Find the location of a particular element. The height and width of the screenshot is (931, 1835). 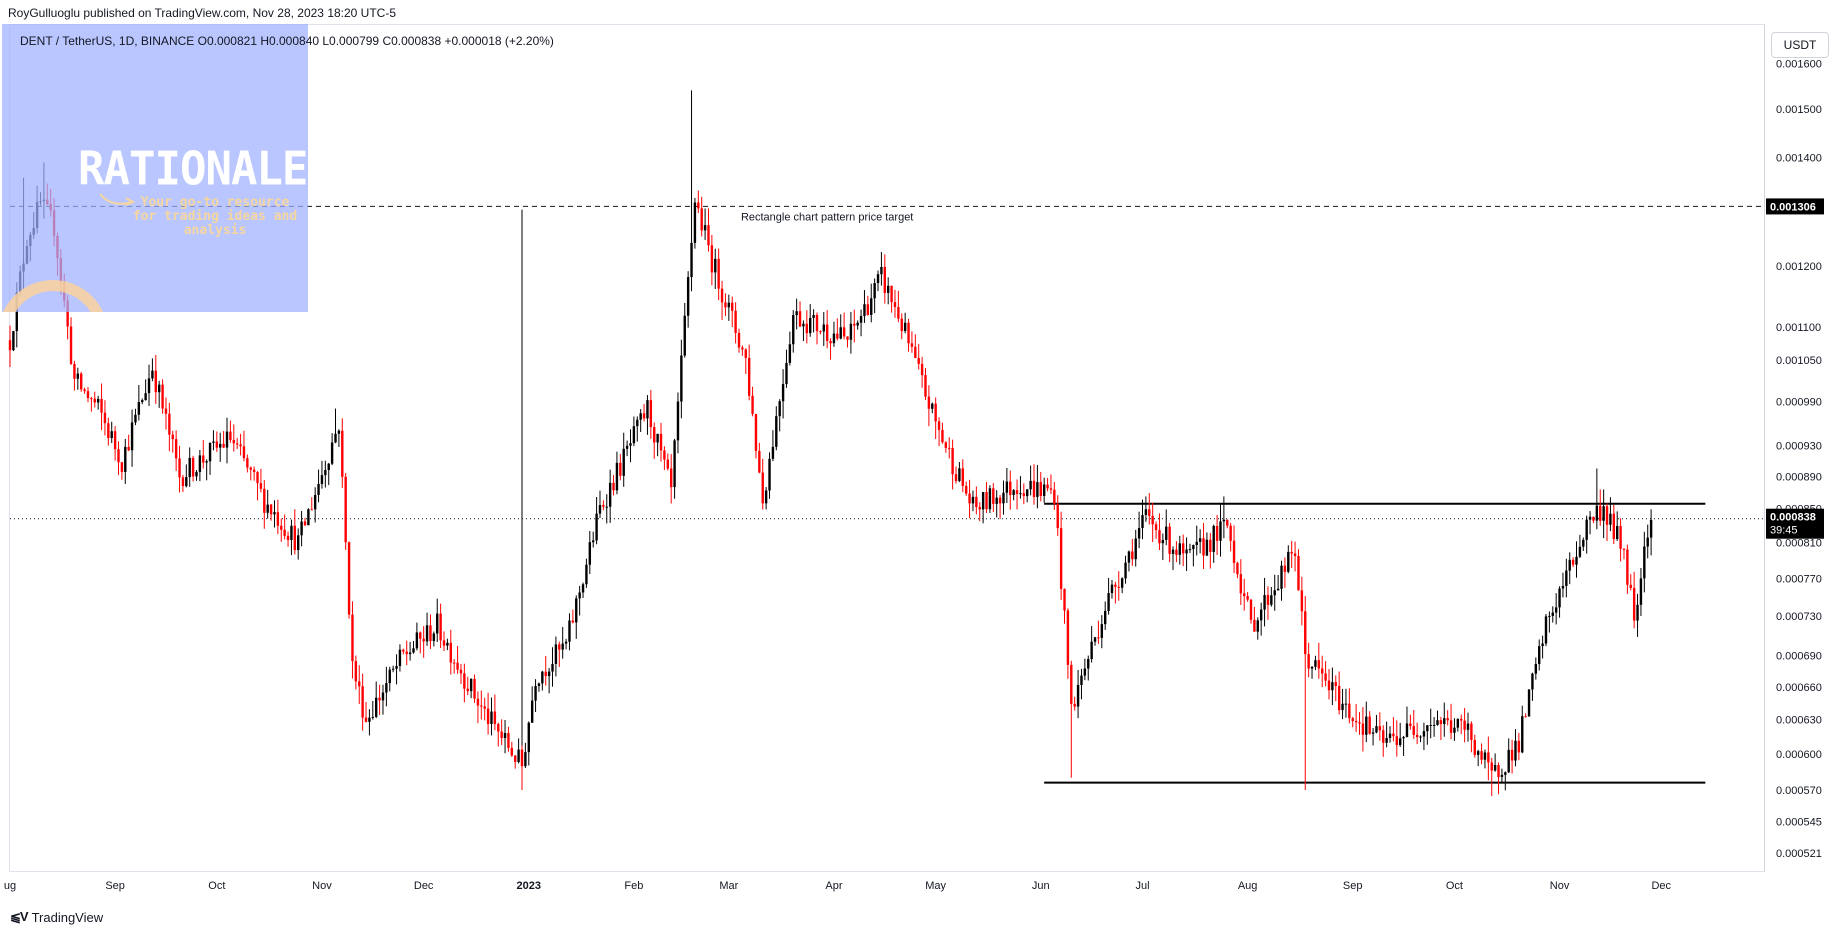

currency-button: USDT is located at coordinates (1800, 45).